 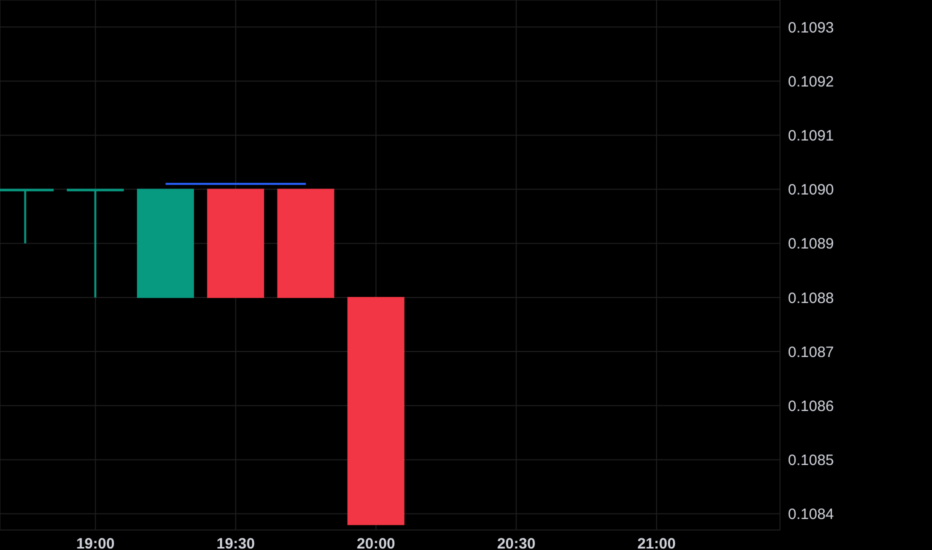 I want to click on y-tick-label: 0.1085, so click(x=811, y=461).